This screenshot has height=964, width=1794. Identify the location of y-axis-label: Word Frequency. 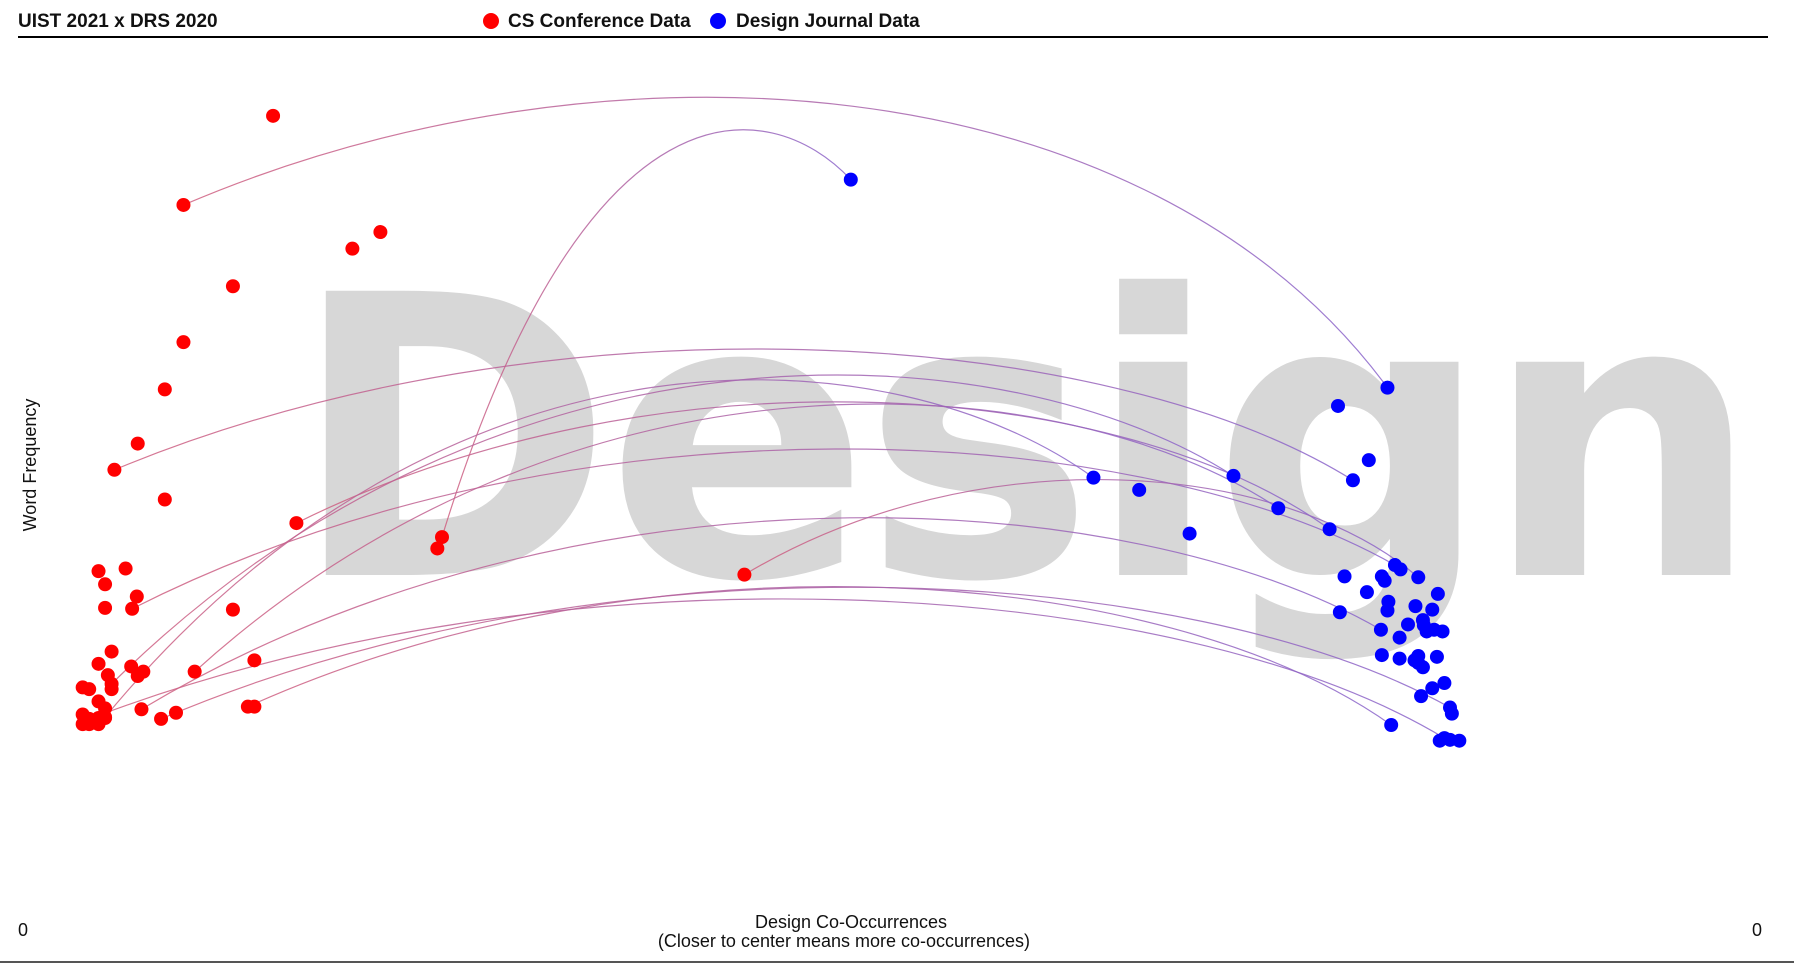
(30, 465).